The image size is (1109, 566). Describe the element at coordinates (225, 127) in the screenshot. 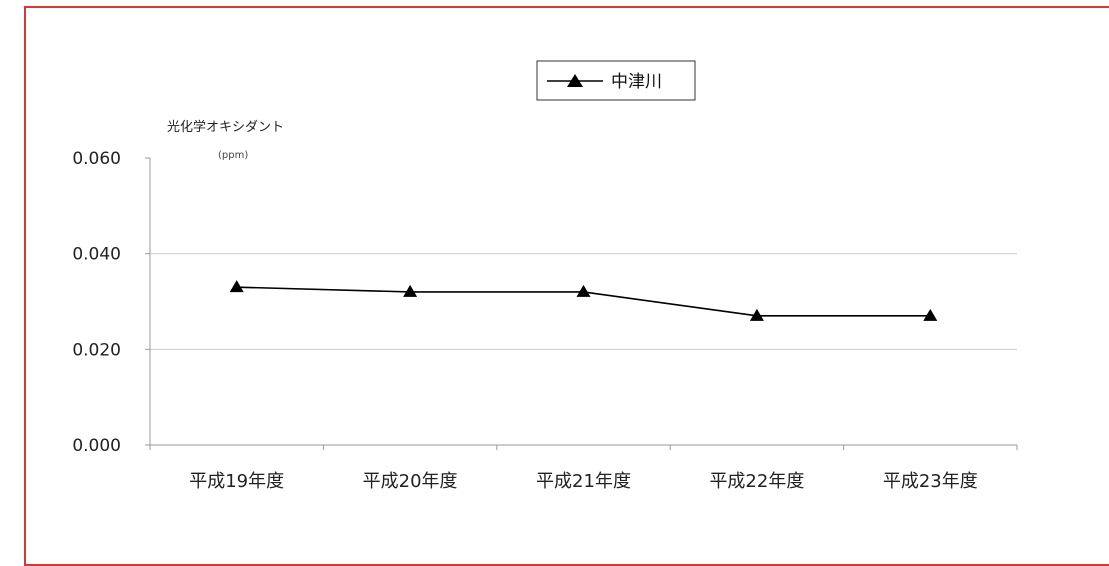

I see `y-axis-label: 光化学オキシダント` at that location.